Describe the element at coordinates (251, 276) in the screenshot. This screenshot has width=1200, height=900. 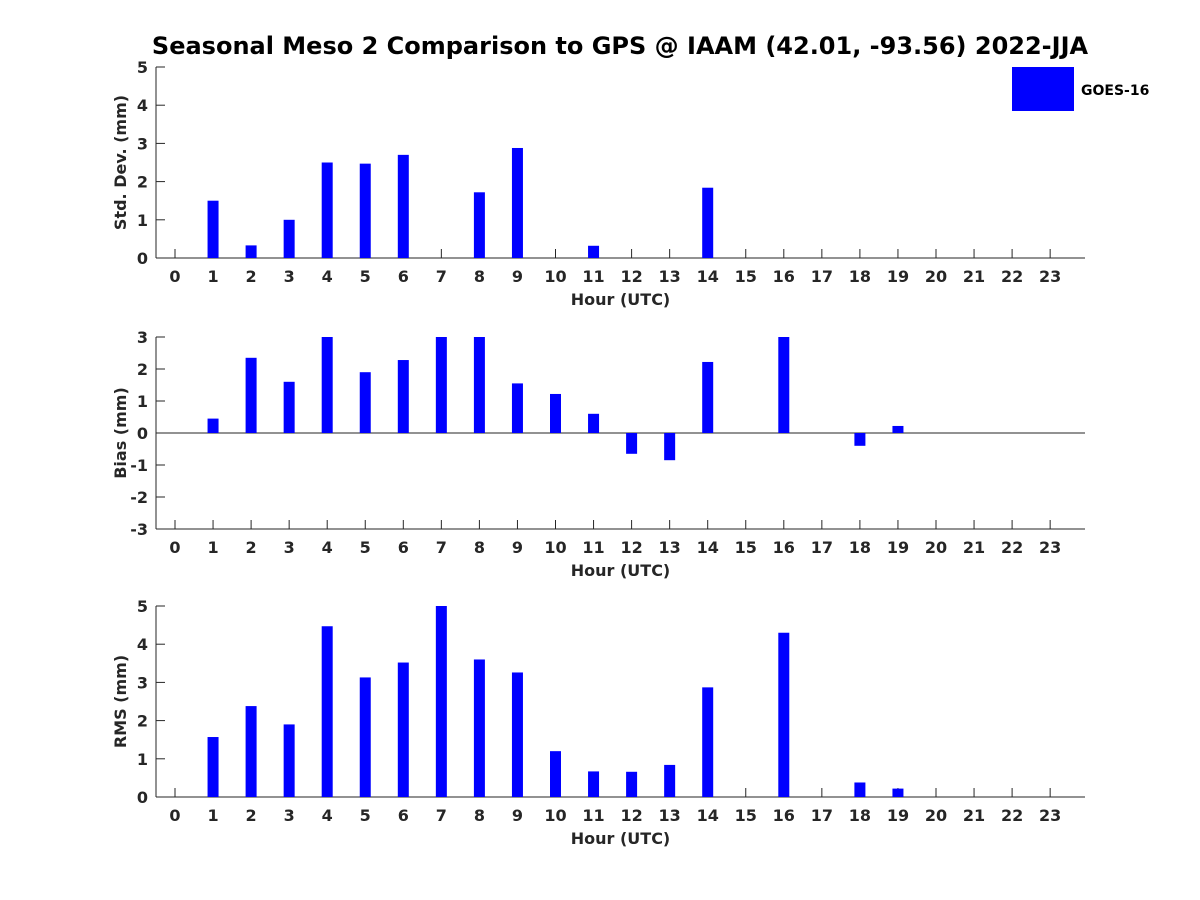
I see `std-xtick-label: 2` at that location.